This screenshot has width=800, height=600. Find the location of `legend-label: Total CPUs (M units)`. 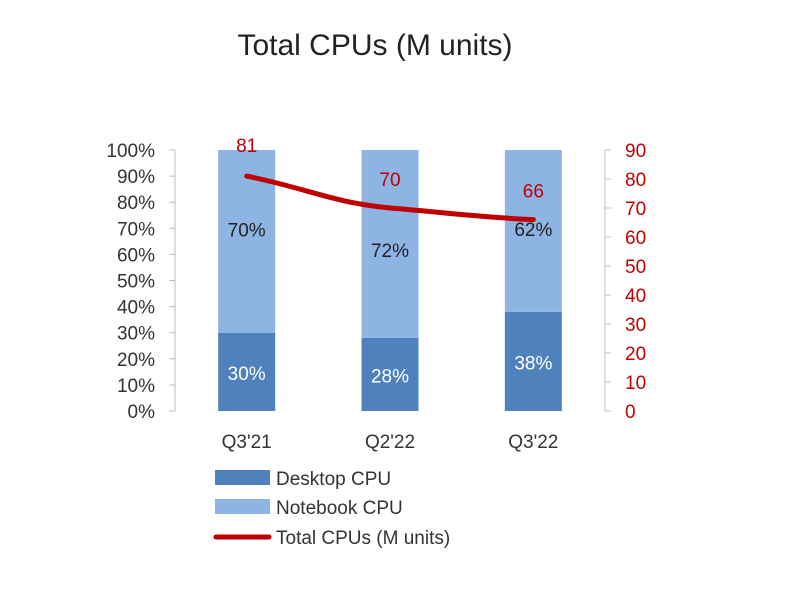

legend-label: Total CPUs (M units) is located at coordinates (363, 538).